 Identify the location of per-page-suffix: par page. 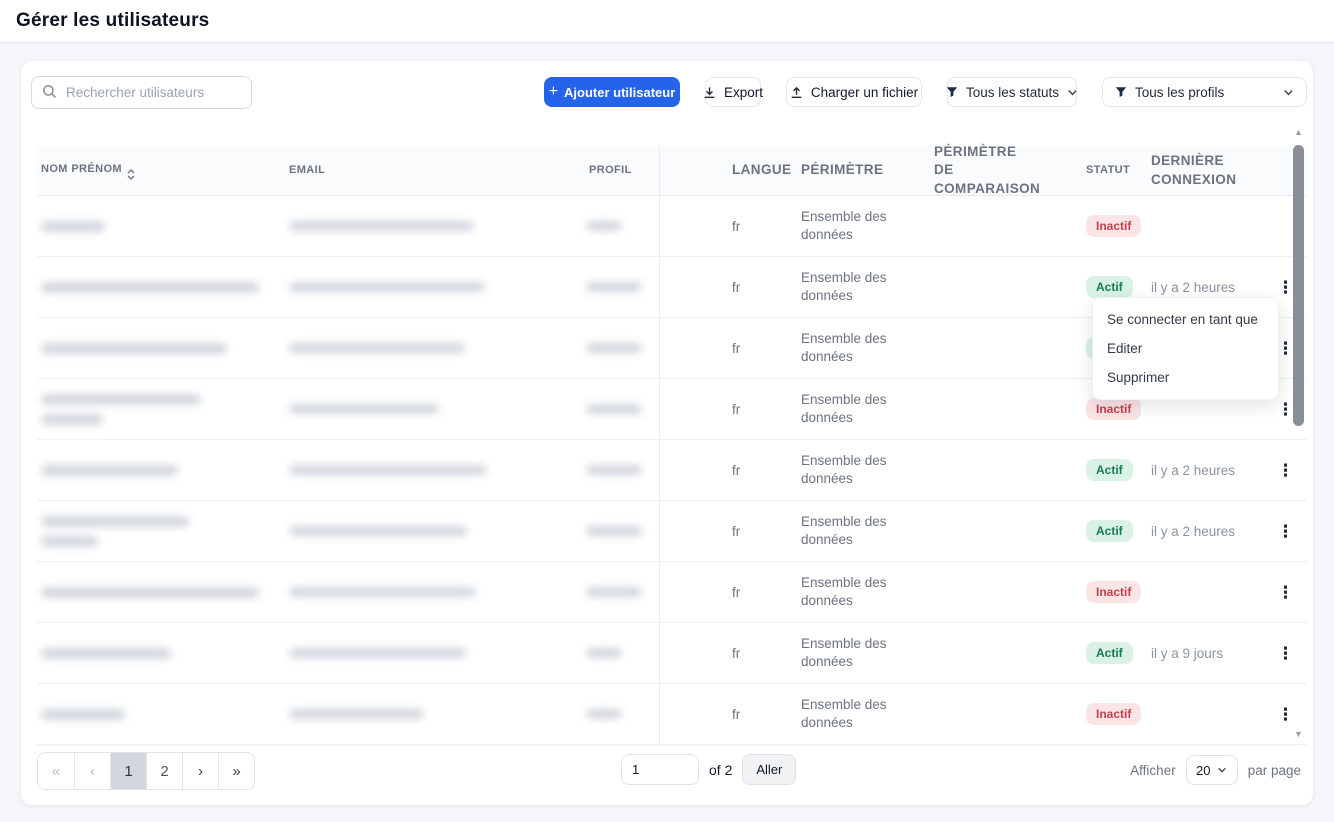
(1274, 770).